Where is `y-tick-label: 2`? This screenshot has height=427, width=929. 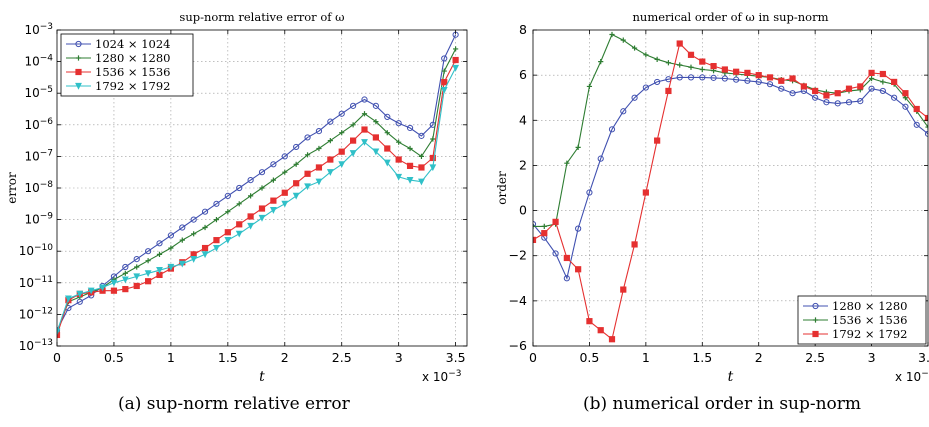
y-tick-label: 2 is located at coordinates (523, 164).